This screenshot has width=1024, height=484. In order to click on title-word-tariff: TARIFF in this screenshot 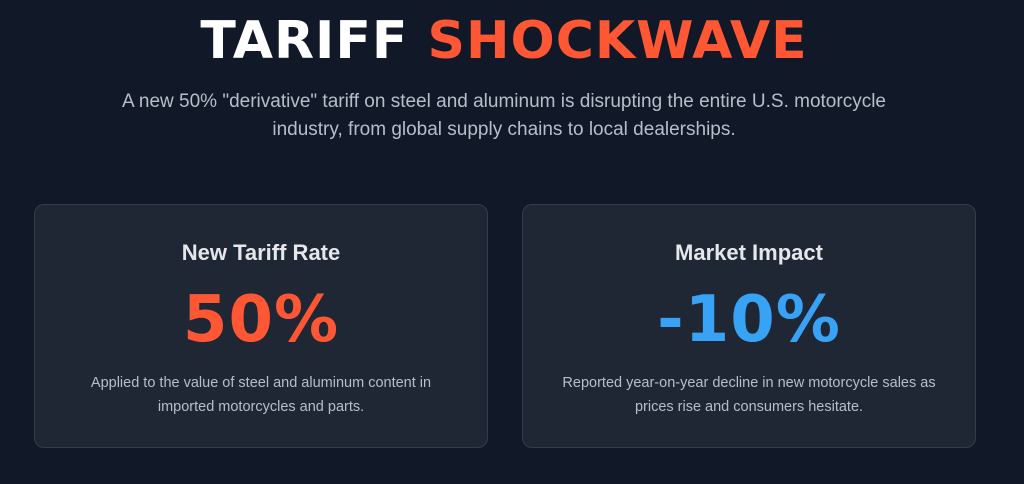, I will do `click(304, 41)`.